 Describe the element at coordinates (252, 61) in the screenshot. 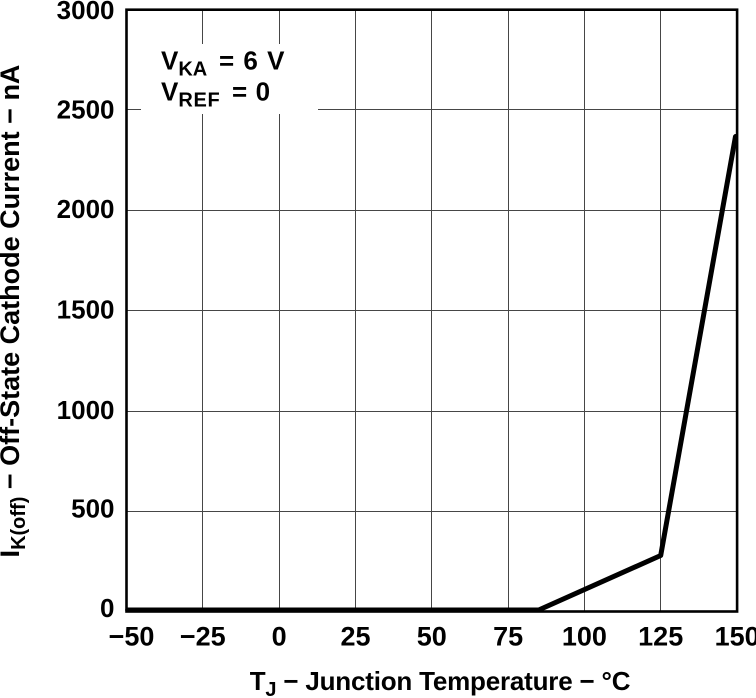

I see `svg-text: = 6 V` at that location.